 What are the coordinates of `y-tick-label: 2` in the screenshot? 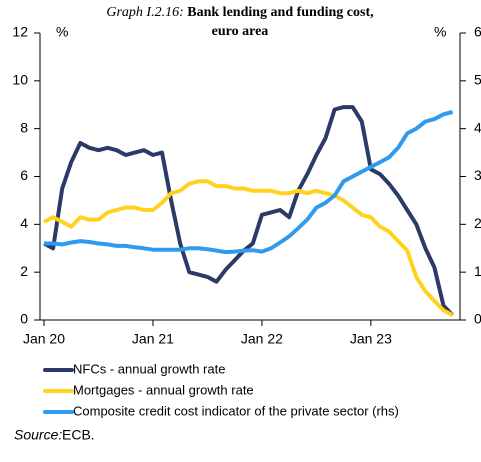 It's located at (24, 271).